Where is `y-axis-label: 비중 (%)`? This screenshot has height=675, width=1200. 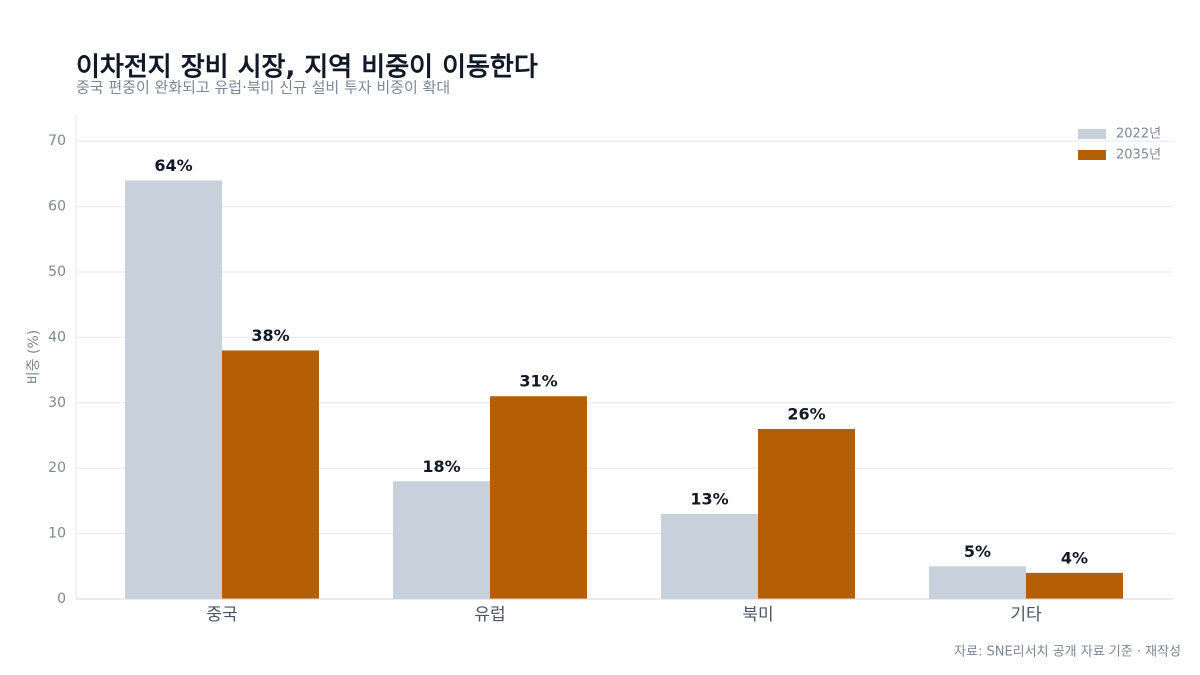 y-axis-label: 비중 (%) is located at coordinates (34, 357).